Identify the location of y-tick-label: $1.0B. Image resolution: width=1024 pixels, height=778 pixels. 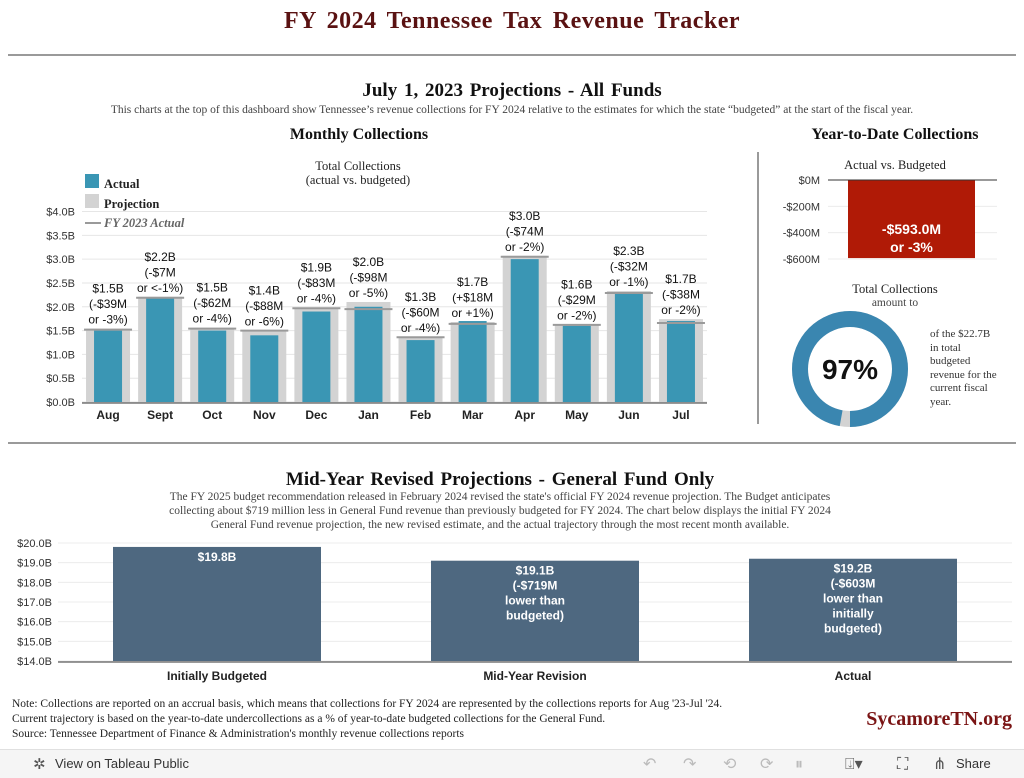
(60, 355).